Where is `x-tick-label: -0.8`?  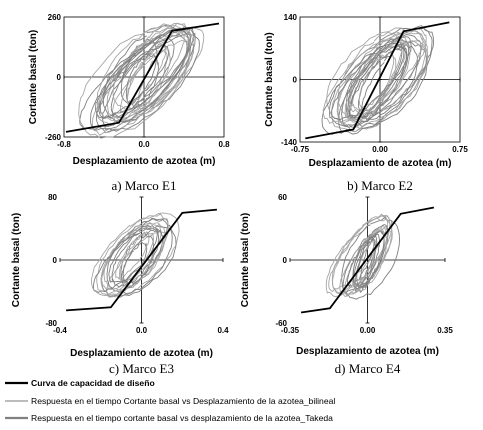
x-tick-label: -0.8 is located at coordinates (64, 144).